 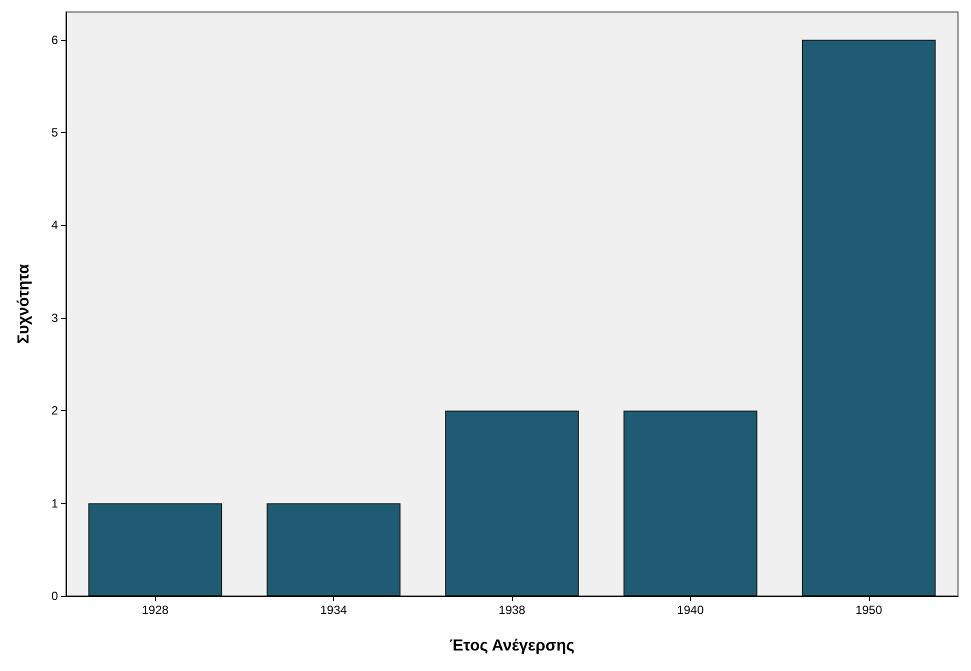 I want to click on y-tick-label: 3, so click(x=54, y=317).